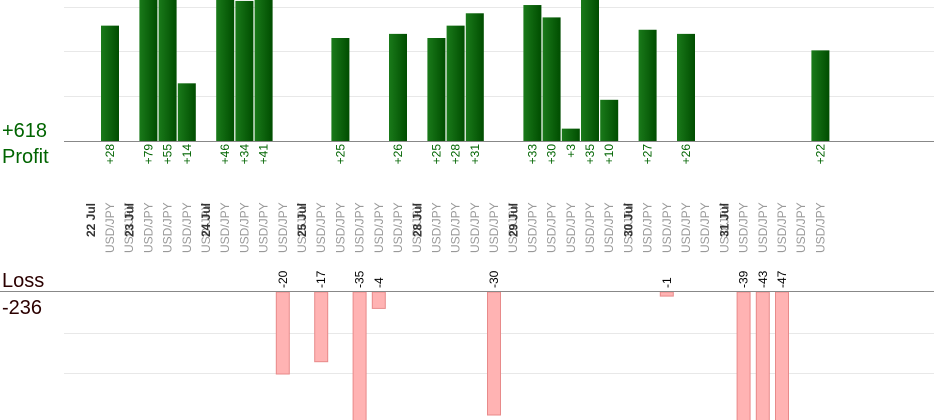 This screenshot has height=420, width=934. What do you see at coordinates (571, 151) in the screenshot?
I see `profit-value-label: +3` at bounding box center [571, 151].